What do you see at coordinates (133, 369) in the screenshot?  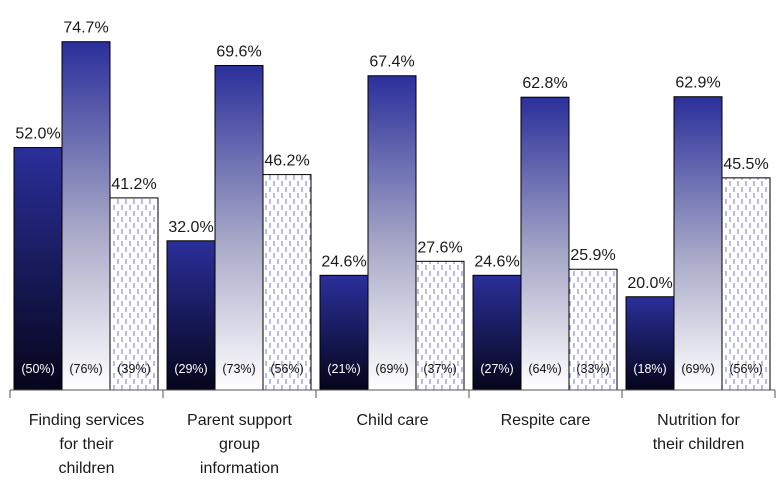 I see `sub-label-1-3: (39%)` at bounding box center [133, 369].